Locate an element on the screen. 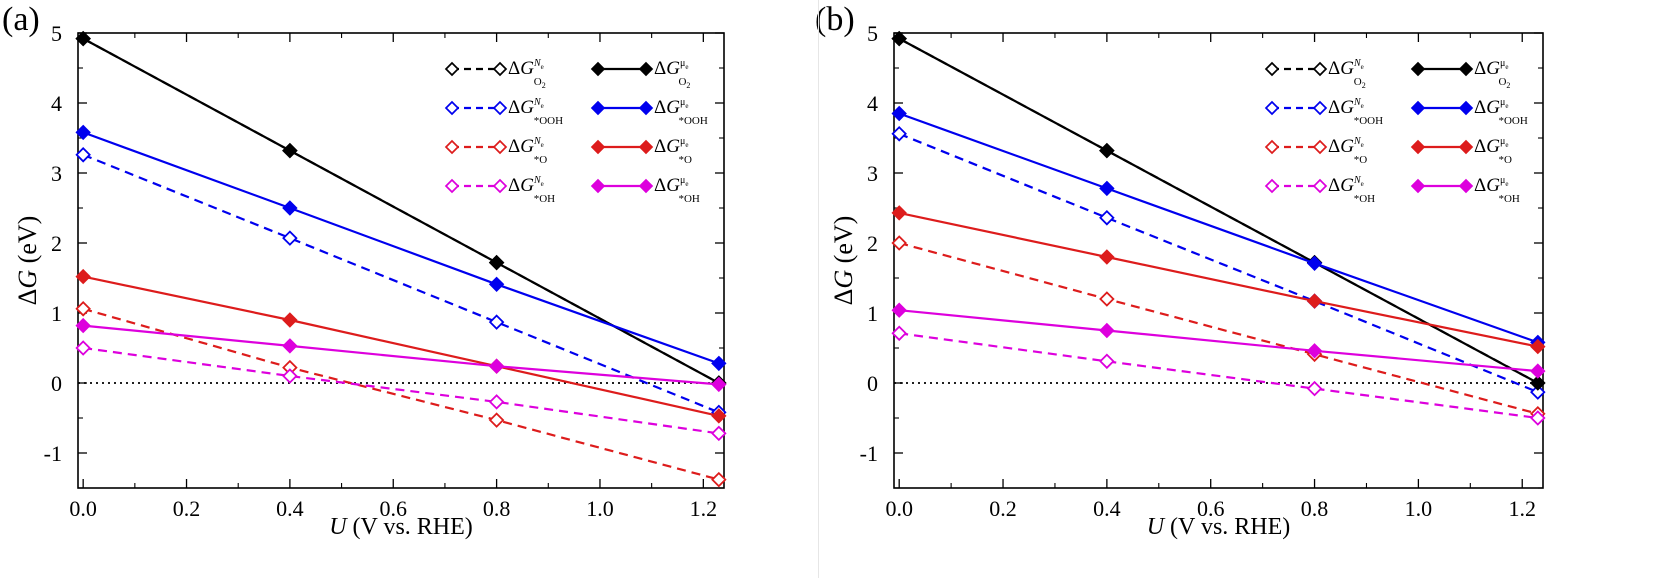  series-OH_Ne is located at coordinates (1218, 375).